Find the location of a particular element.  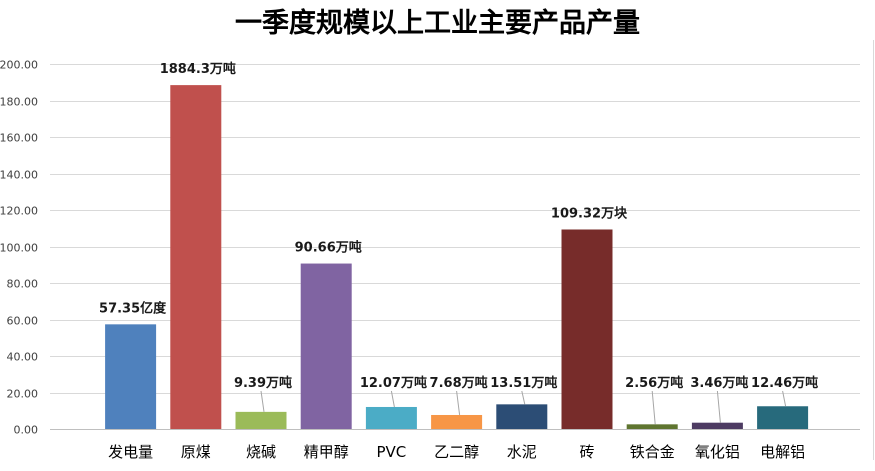

y-tick-label: 200.00 is located at coordinates (19, 65).